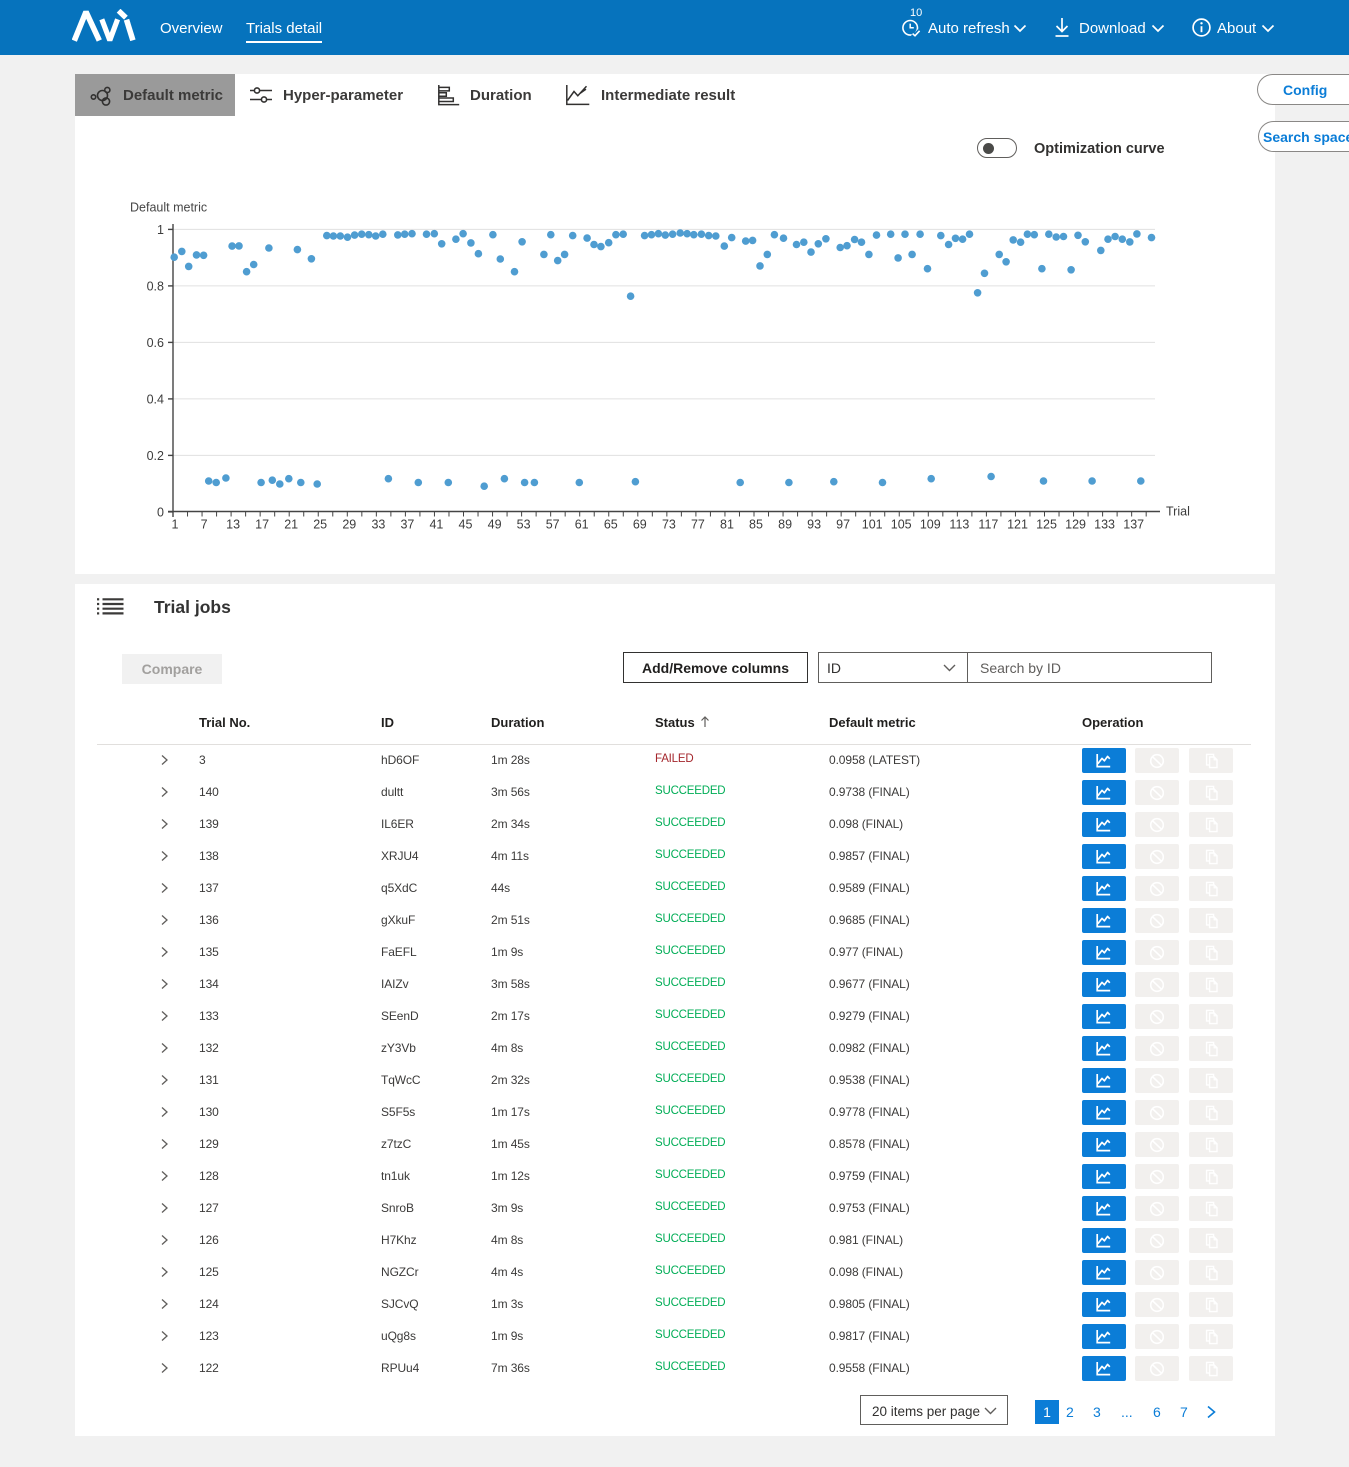 This screenshot has width=1349, height=1467. Describe the element at coordinates (233, 525) in the screenshot. I see `svg-text: 13` at that location.